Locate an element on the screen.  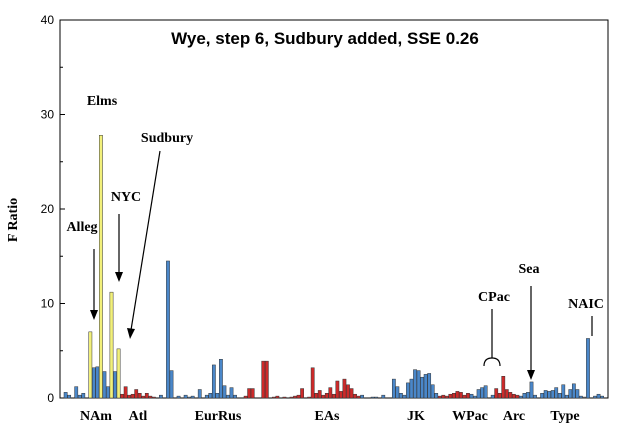
chart-title: Wye, step 6, Sudbury added, SSE 0.26 is located at coordinates (325, 38).